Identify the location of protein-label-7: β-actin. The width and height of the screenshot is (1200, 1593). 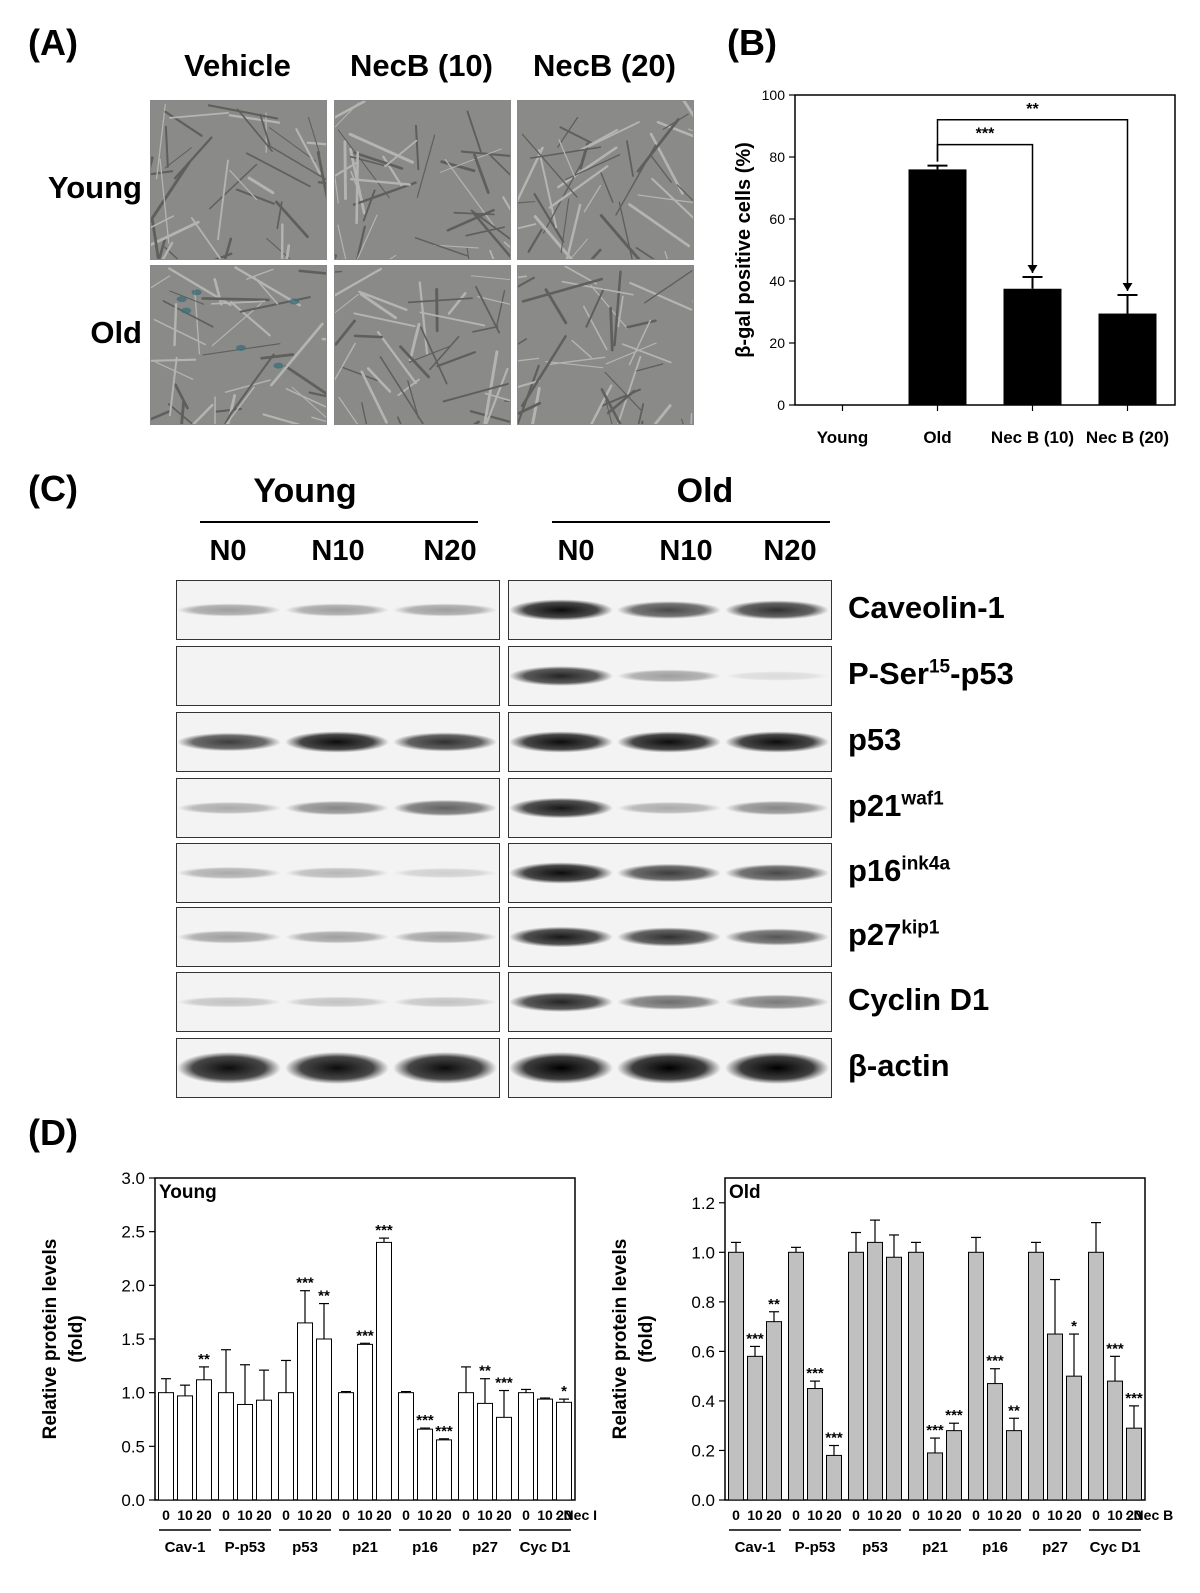
(899, 1066).